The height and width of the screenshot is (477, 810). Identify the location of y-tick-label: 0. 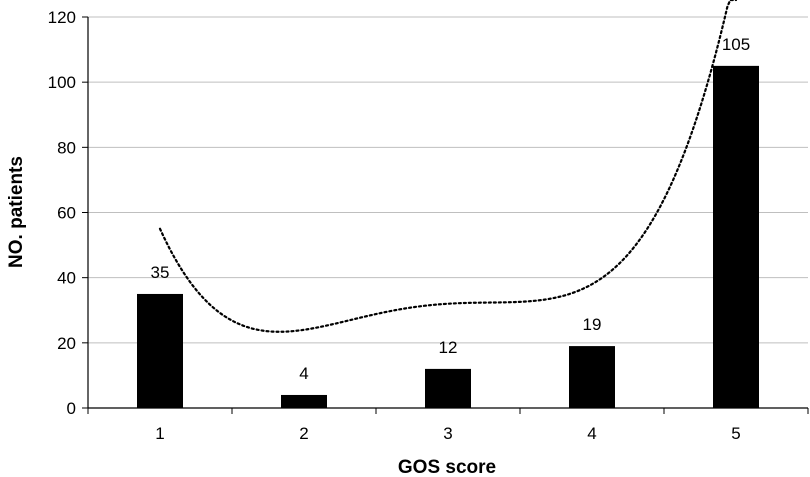
(71, 408).